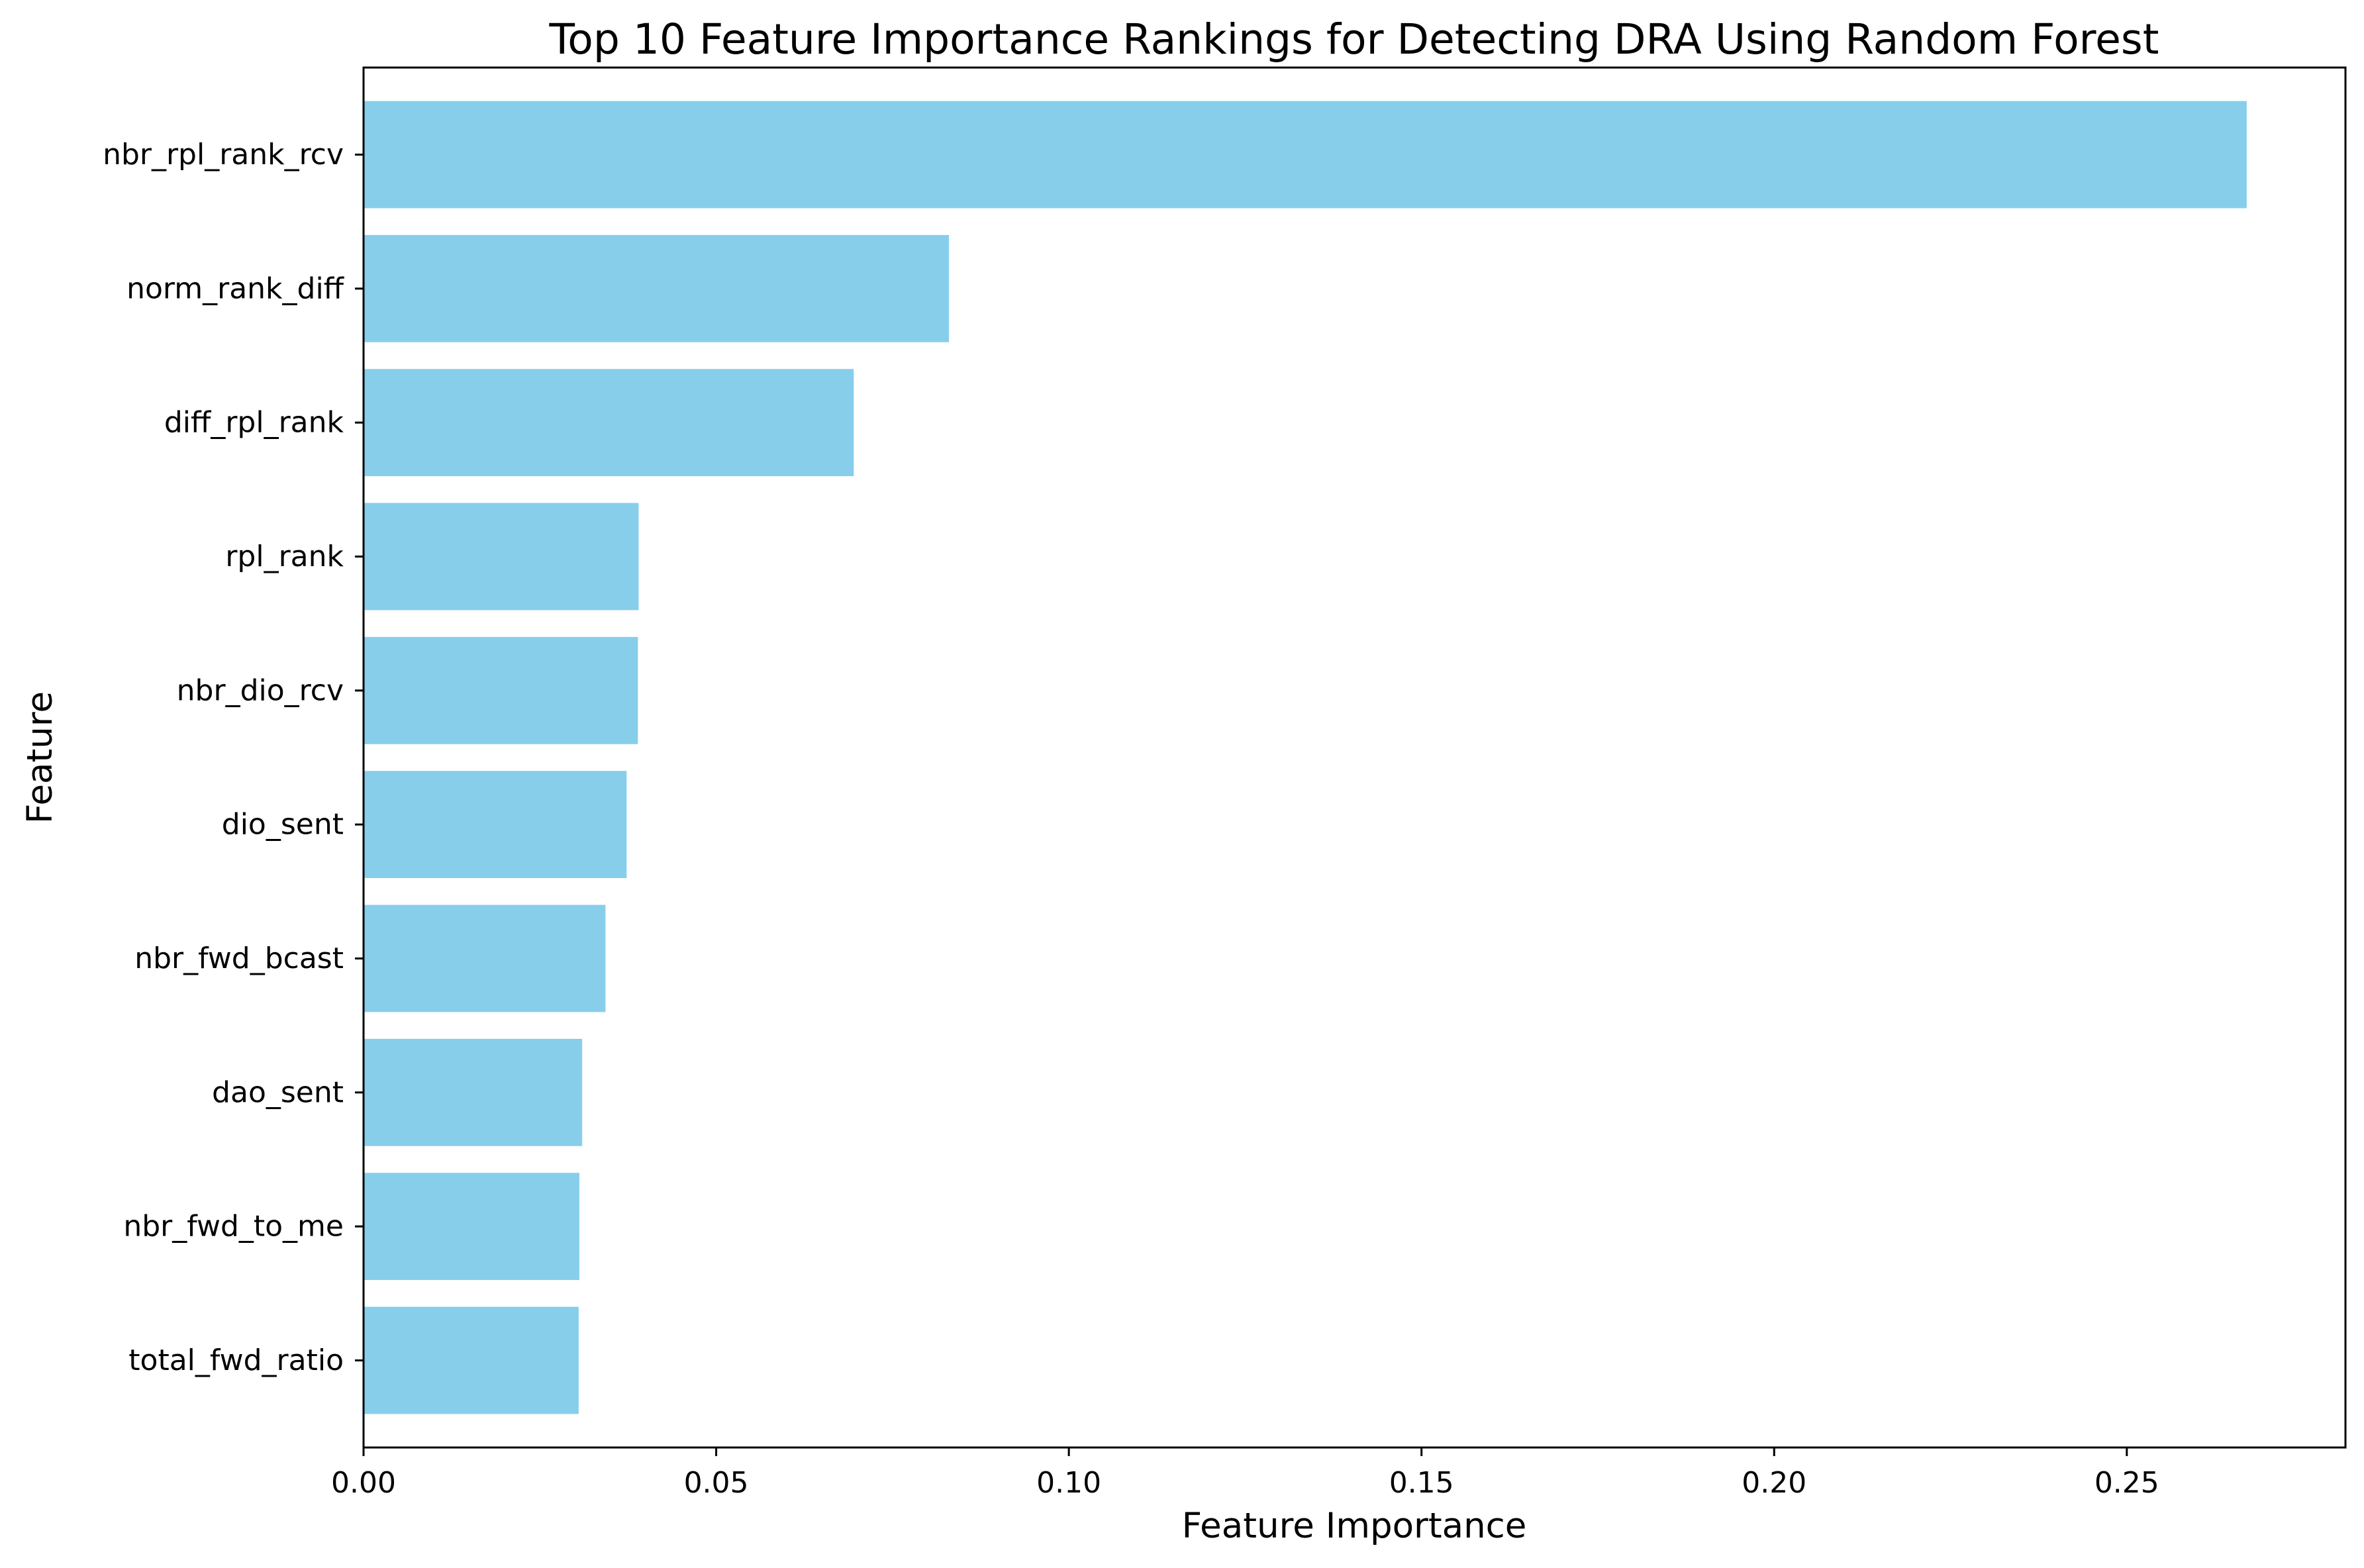  I want to click on y-tick-label: total_fwd_ratio, so click(236, 1360).